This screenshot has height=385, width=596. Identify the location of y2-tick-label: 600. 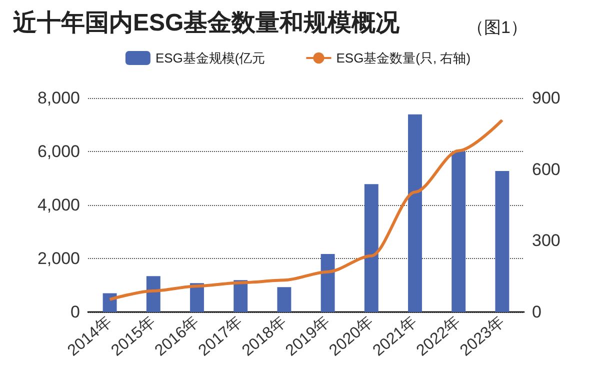
(546, 169).